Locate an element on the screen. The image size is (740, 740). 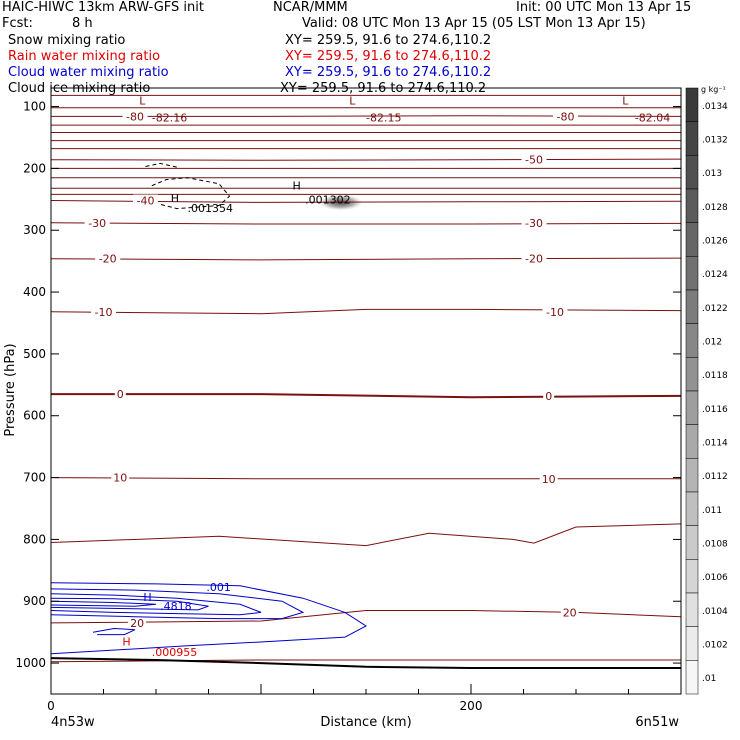
extremum-label: .4818 is located at coordinates (176, 606).